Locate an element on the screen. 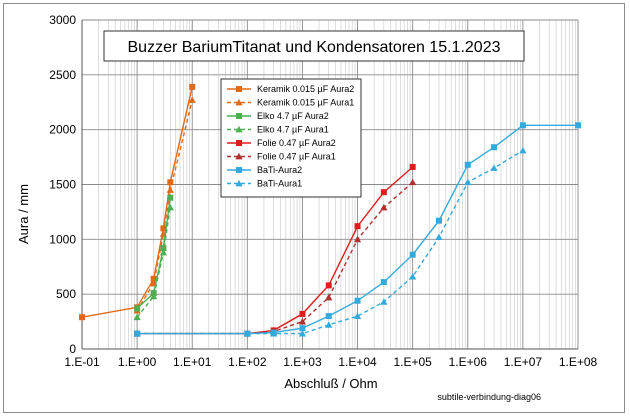 This screenshot has height=419, width=630. legend-label: Elko 4.7 µF Aura1 is located at coordinates (293, 130).